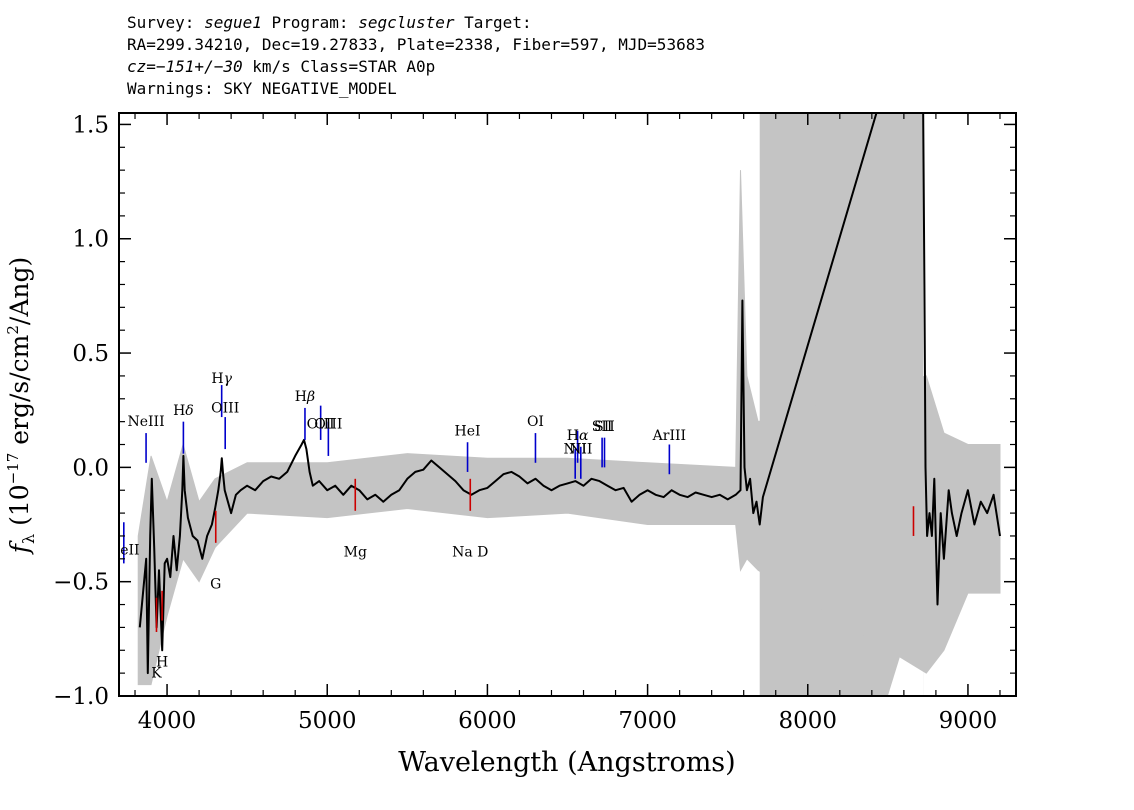 Image resolution: width=1134 pixels, height=810 pixels. Describe the element at coordinates (156, 674) in the screenshot. I see `absorption-line-label: K` at that location.